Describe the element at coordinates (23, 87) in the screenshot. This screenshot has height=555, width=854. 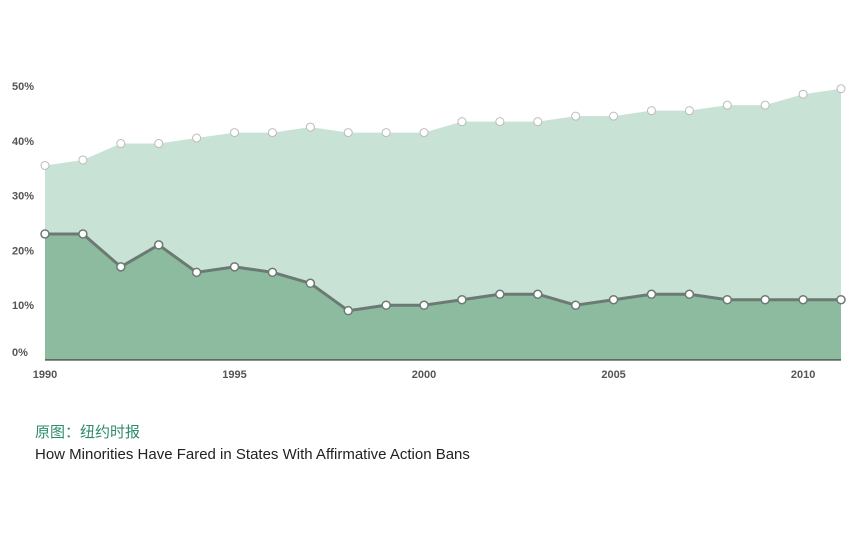
I see `y-tick-label: 50%` at that location.